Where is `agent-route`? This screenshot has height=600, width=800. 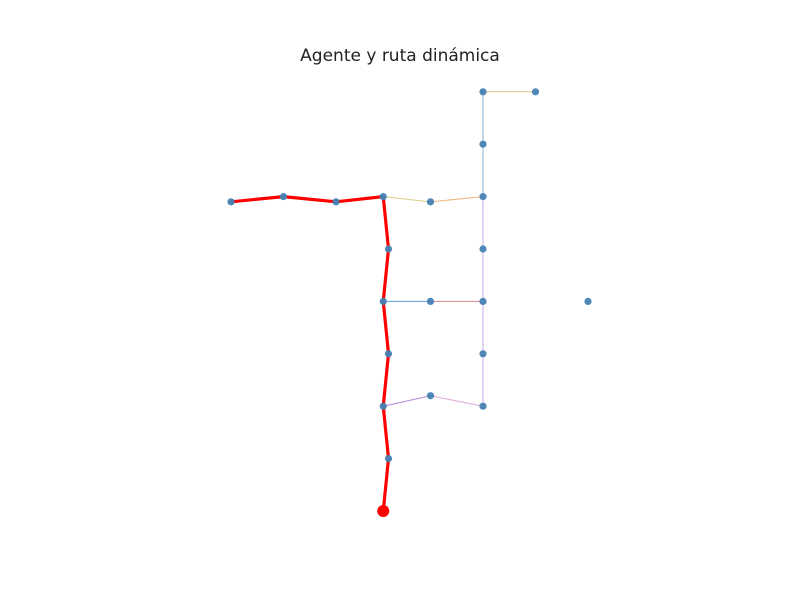
agent-route is located at coordinates (310, 354).